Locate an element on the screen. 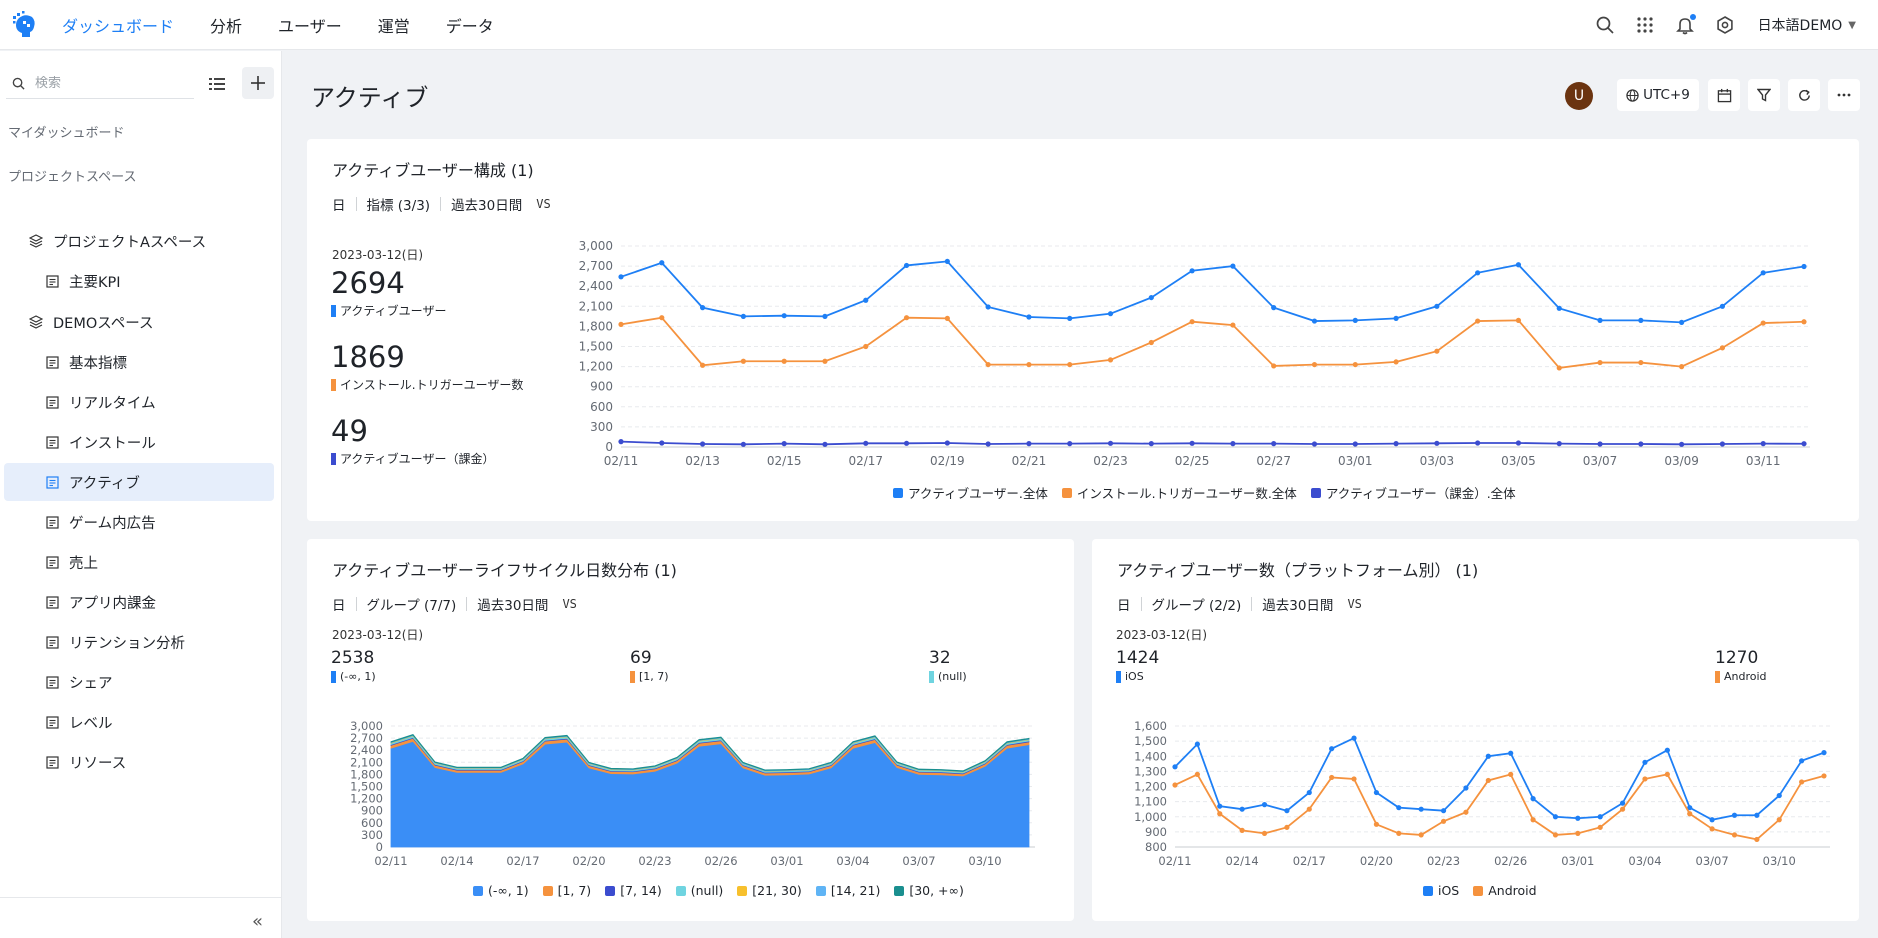  refresh-button is located at coordinates (1804, 95).